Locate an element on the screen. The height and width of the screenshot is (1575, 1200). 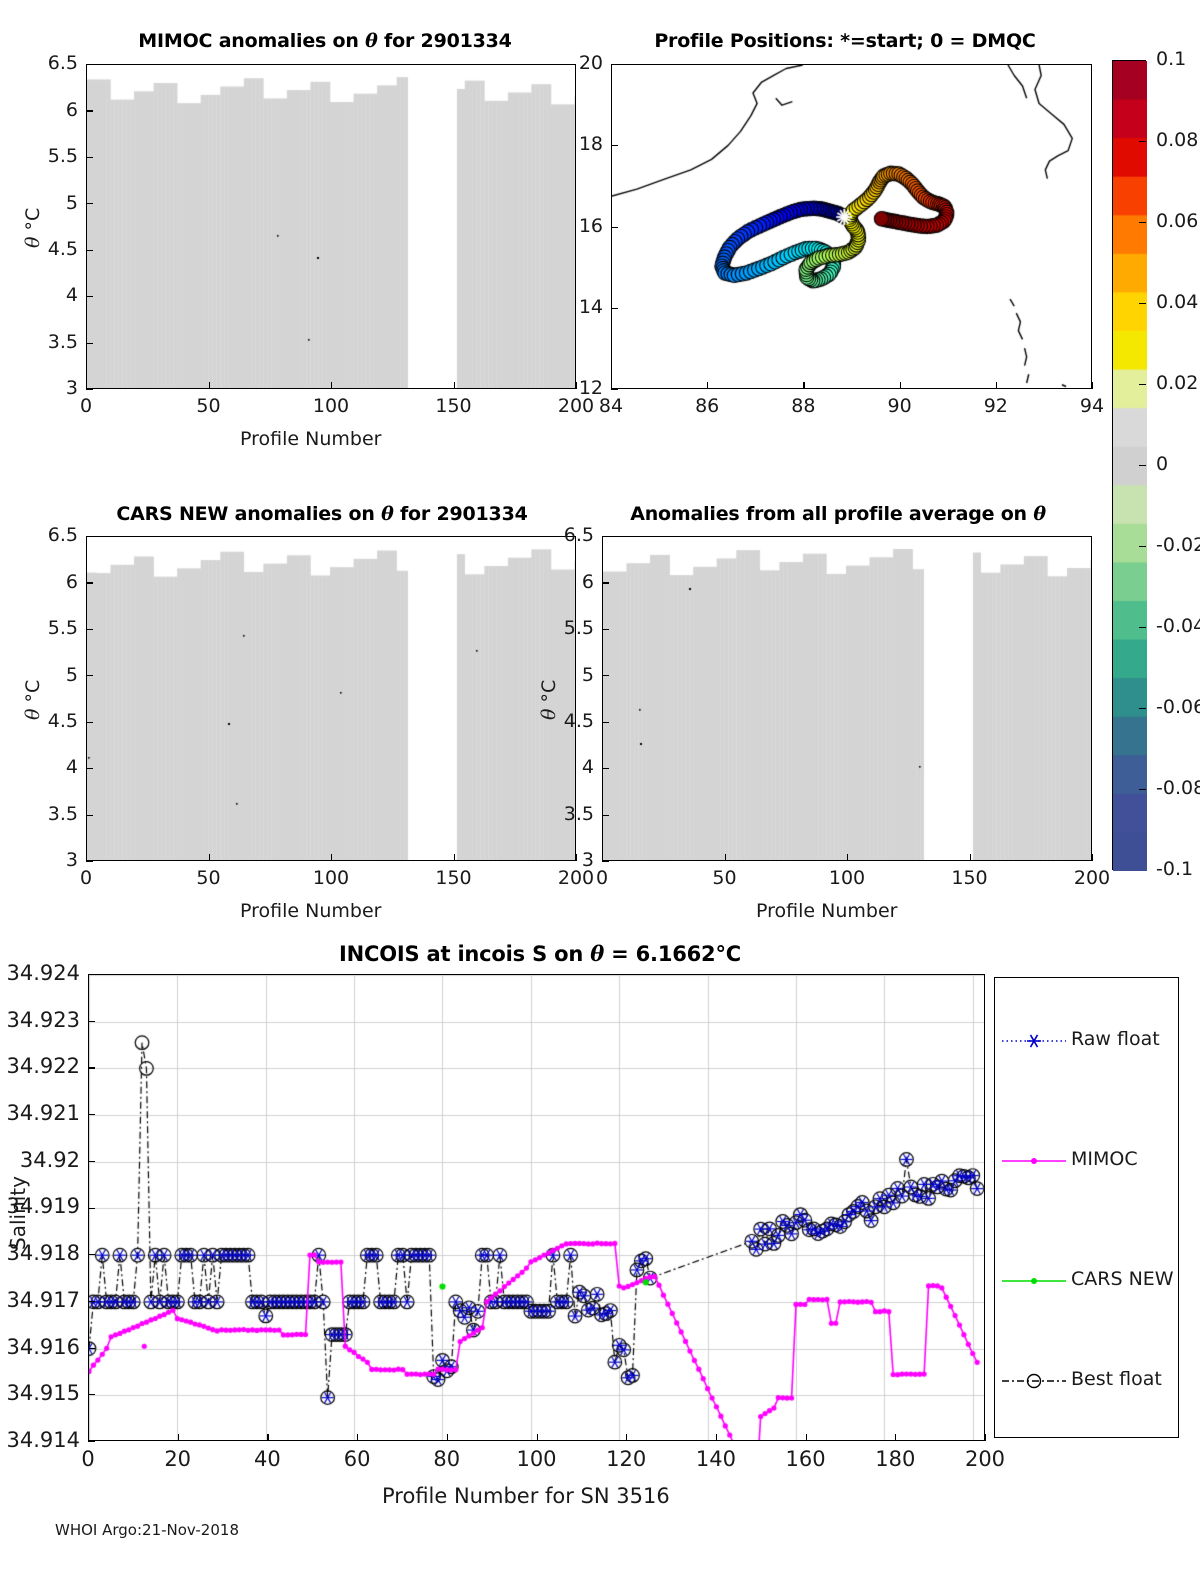
dot-icon is located at coordinates (1034, 1281).